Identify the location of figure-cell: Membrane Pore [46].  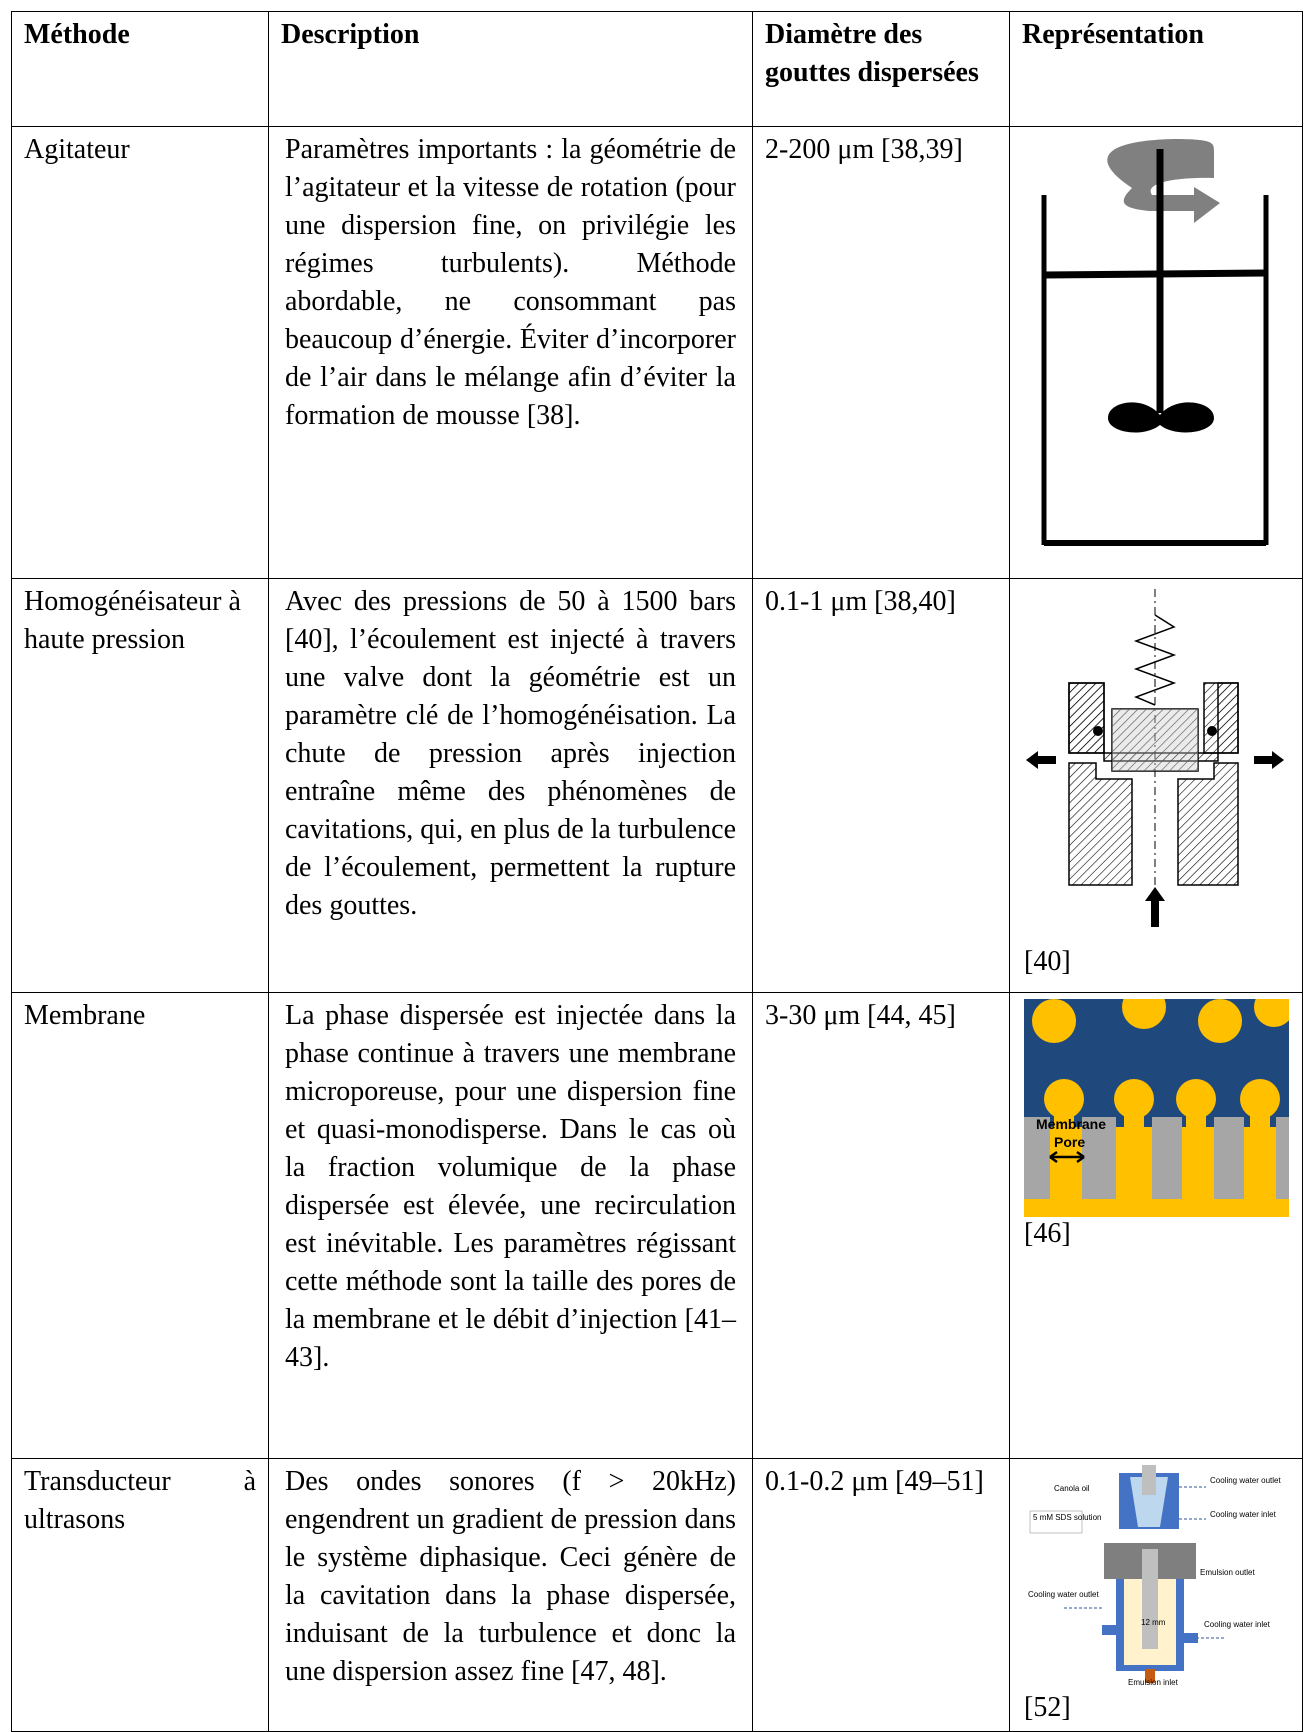
(1156, 1225).